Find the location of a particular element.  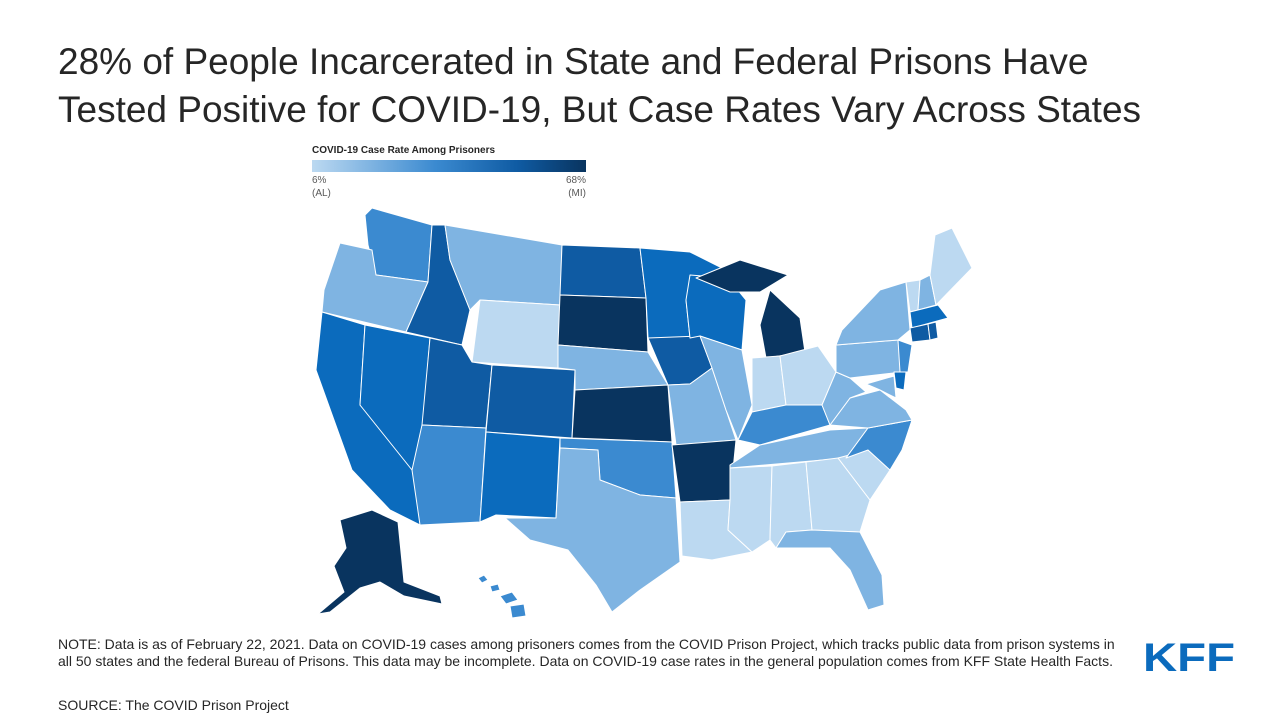

kff-logo: KFF is located at coordinates (1189, 656).